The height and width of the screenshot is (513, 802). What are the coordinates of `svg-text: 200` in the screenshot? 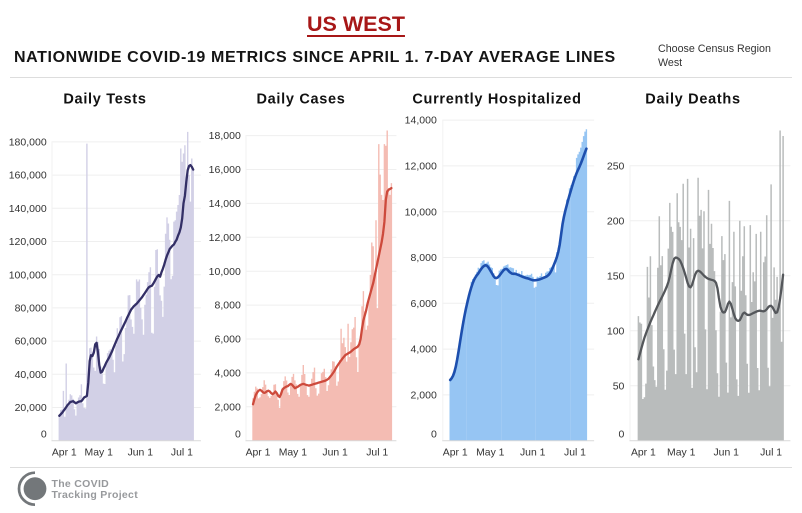 It's located at (616, 221).